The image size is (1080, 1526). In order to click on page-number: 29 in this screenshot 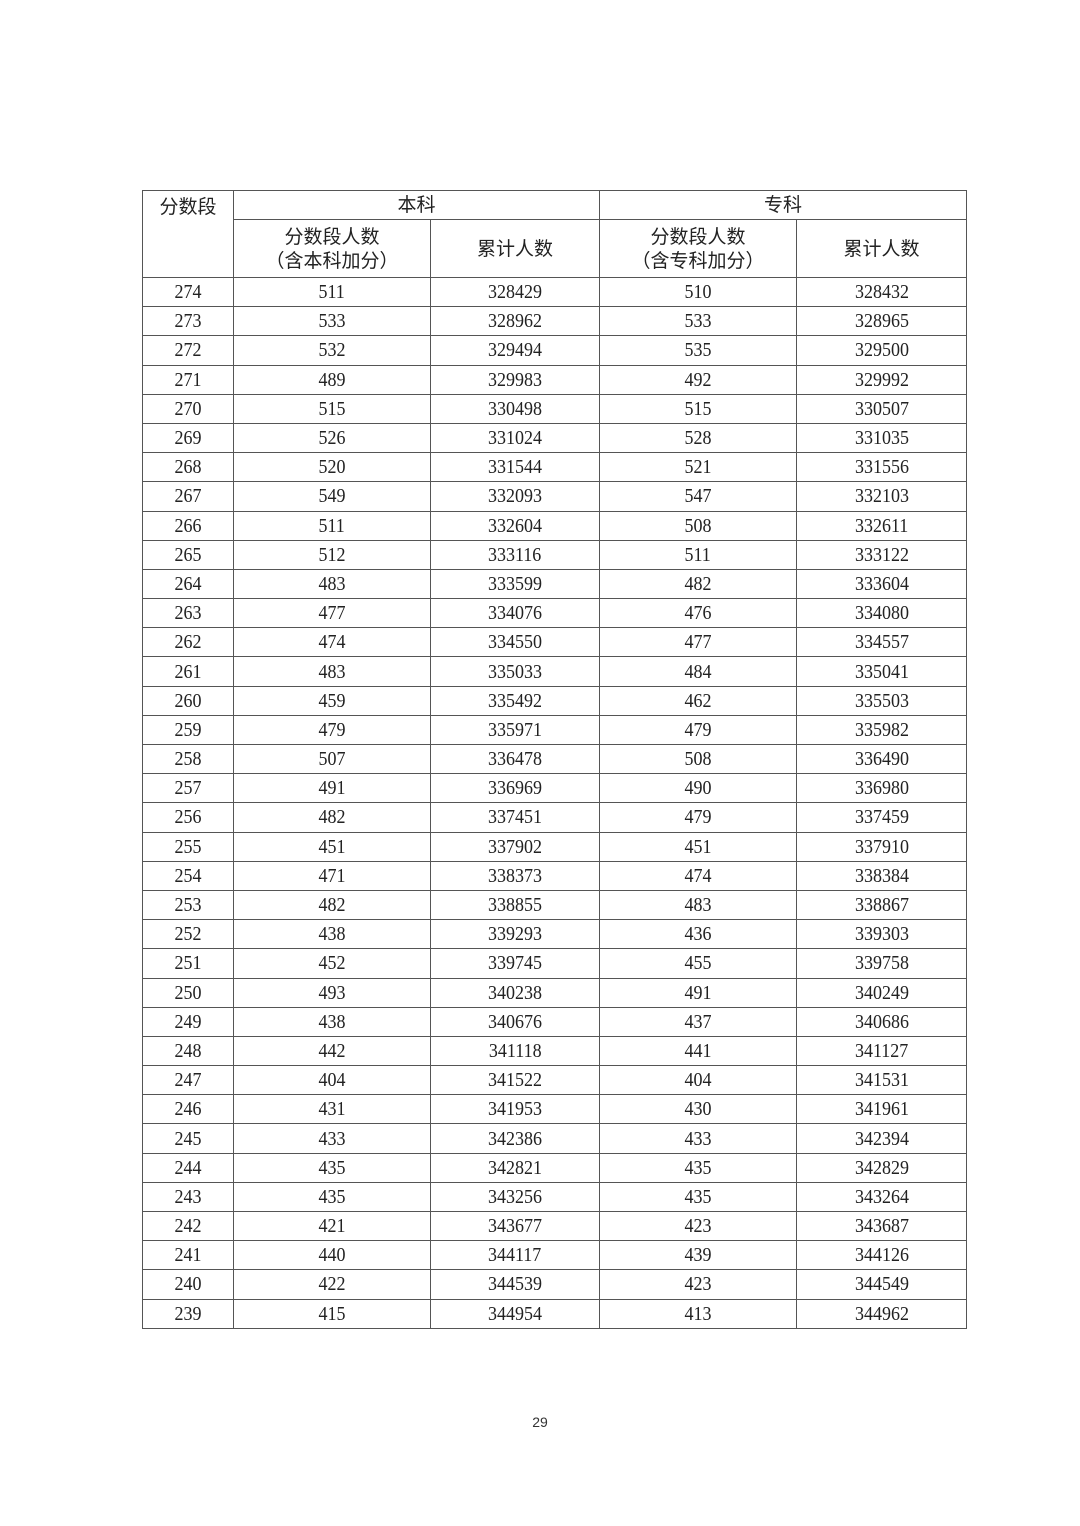, I will do `click(540, 1422)`.